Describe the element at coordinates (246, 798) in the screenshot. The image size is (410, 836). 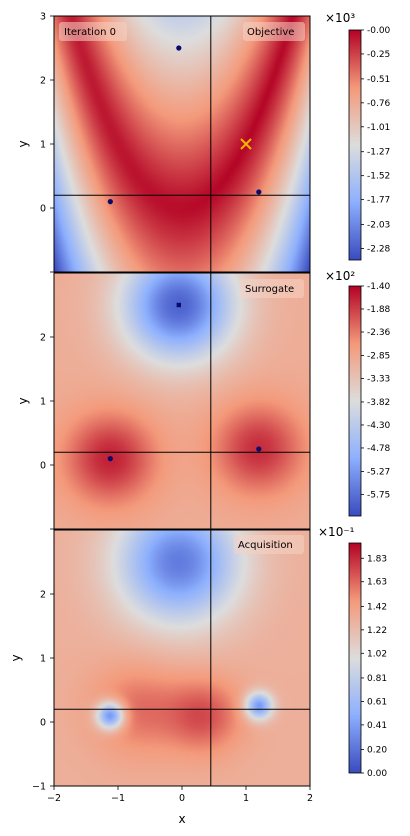
I see `x-tick-label: 1` at that location.